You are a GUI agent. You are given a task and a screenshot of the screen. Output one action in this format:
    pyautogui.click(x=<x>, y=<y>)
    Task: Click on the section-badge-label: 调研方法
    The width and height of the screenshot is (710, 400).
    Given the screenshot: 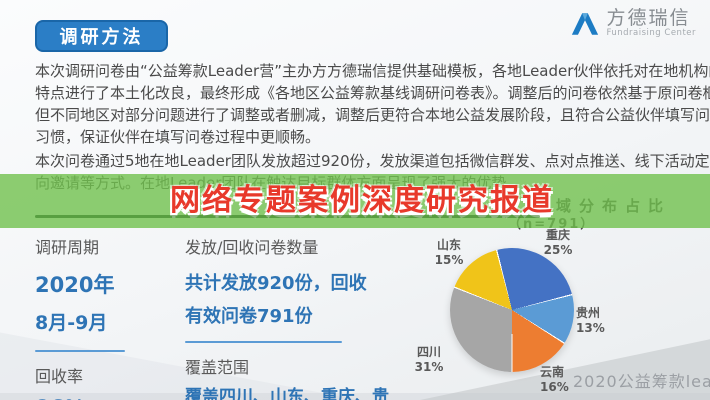 What is the action you would take?
    pyautogui.click(x=101, y=37)
    